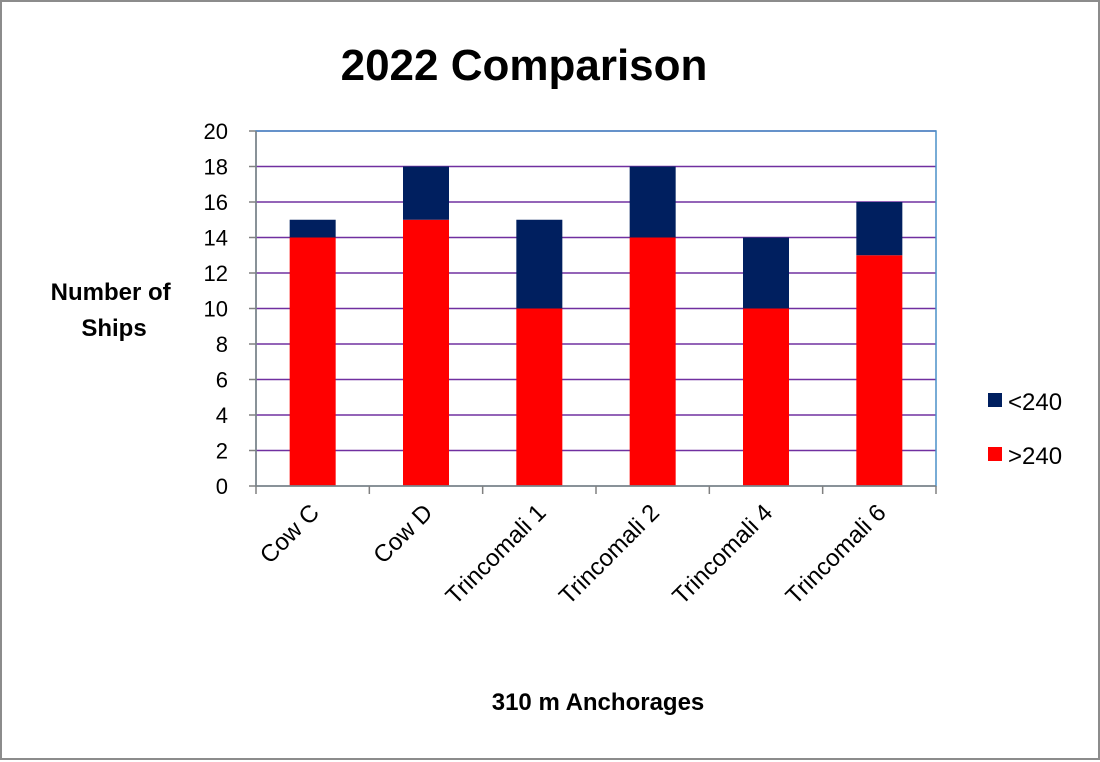 This screenshot has width=1100, height=762. What do you see at coordinates (216, 202) in the screenshot?
I see `y-tick-label: 16` at bounding box center [216, 202].